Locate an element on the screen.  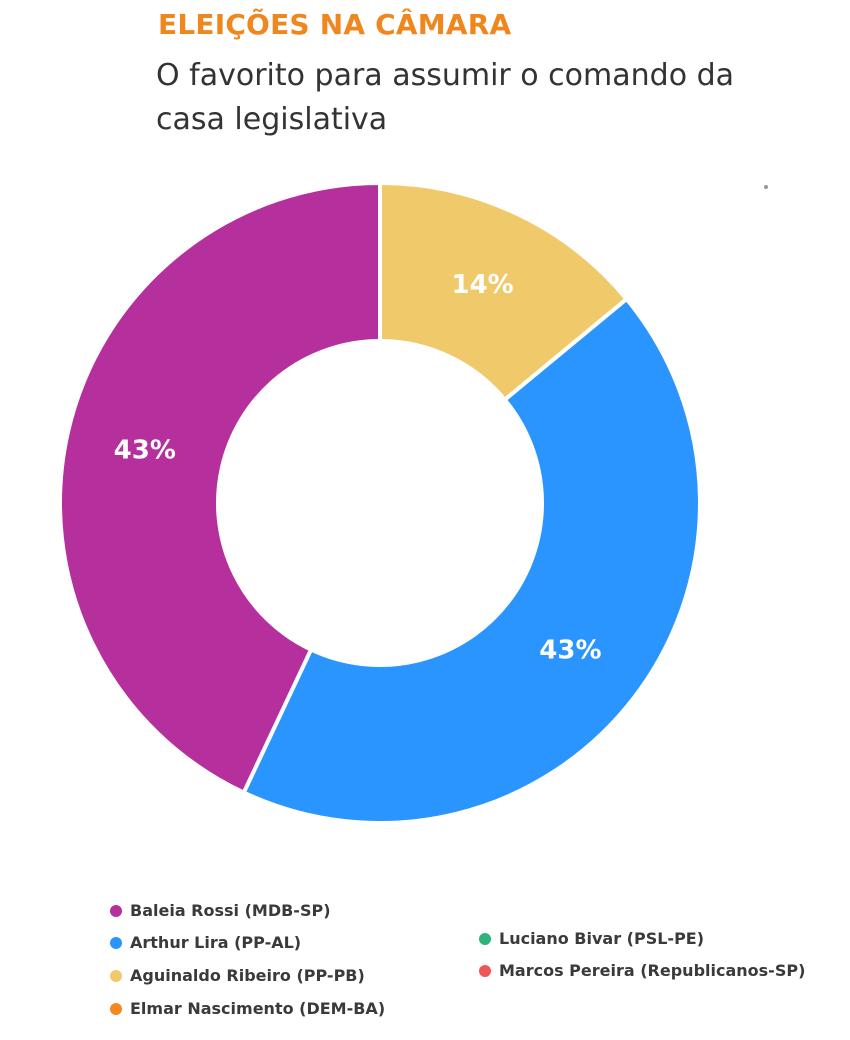
legend-label: Luciano Bivar (PSL-PE) is located at coordinates (602, 938).